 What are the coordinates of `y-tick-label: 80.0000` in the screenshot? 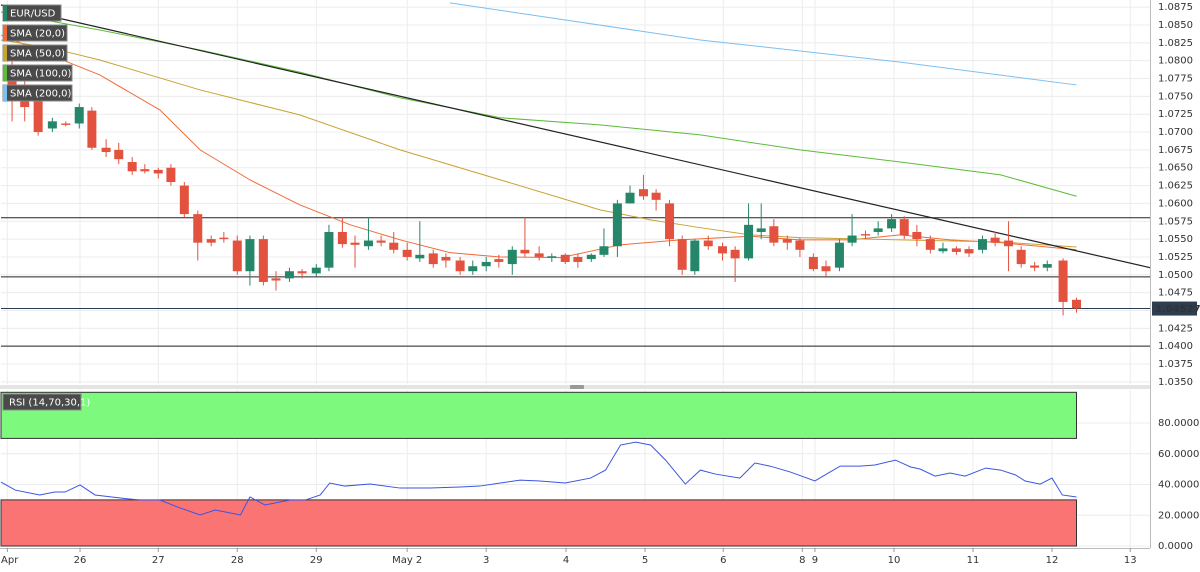 It's located at (1178, 423).